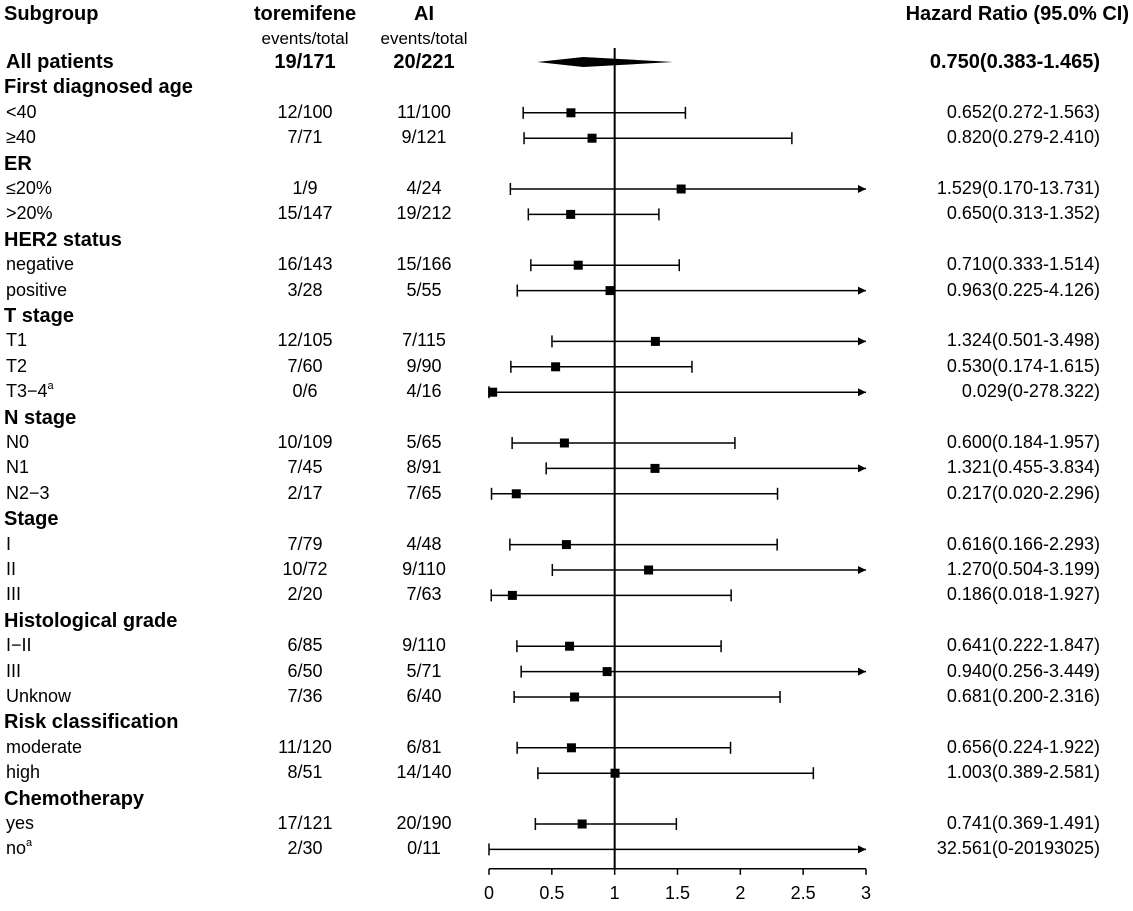 The height and width of the screenshot is (911, 1133). Describe the element at coordinates (424, 264) in the screenshot. I see `ai-events-cell: 15/166` at that location.